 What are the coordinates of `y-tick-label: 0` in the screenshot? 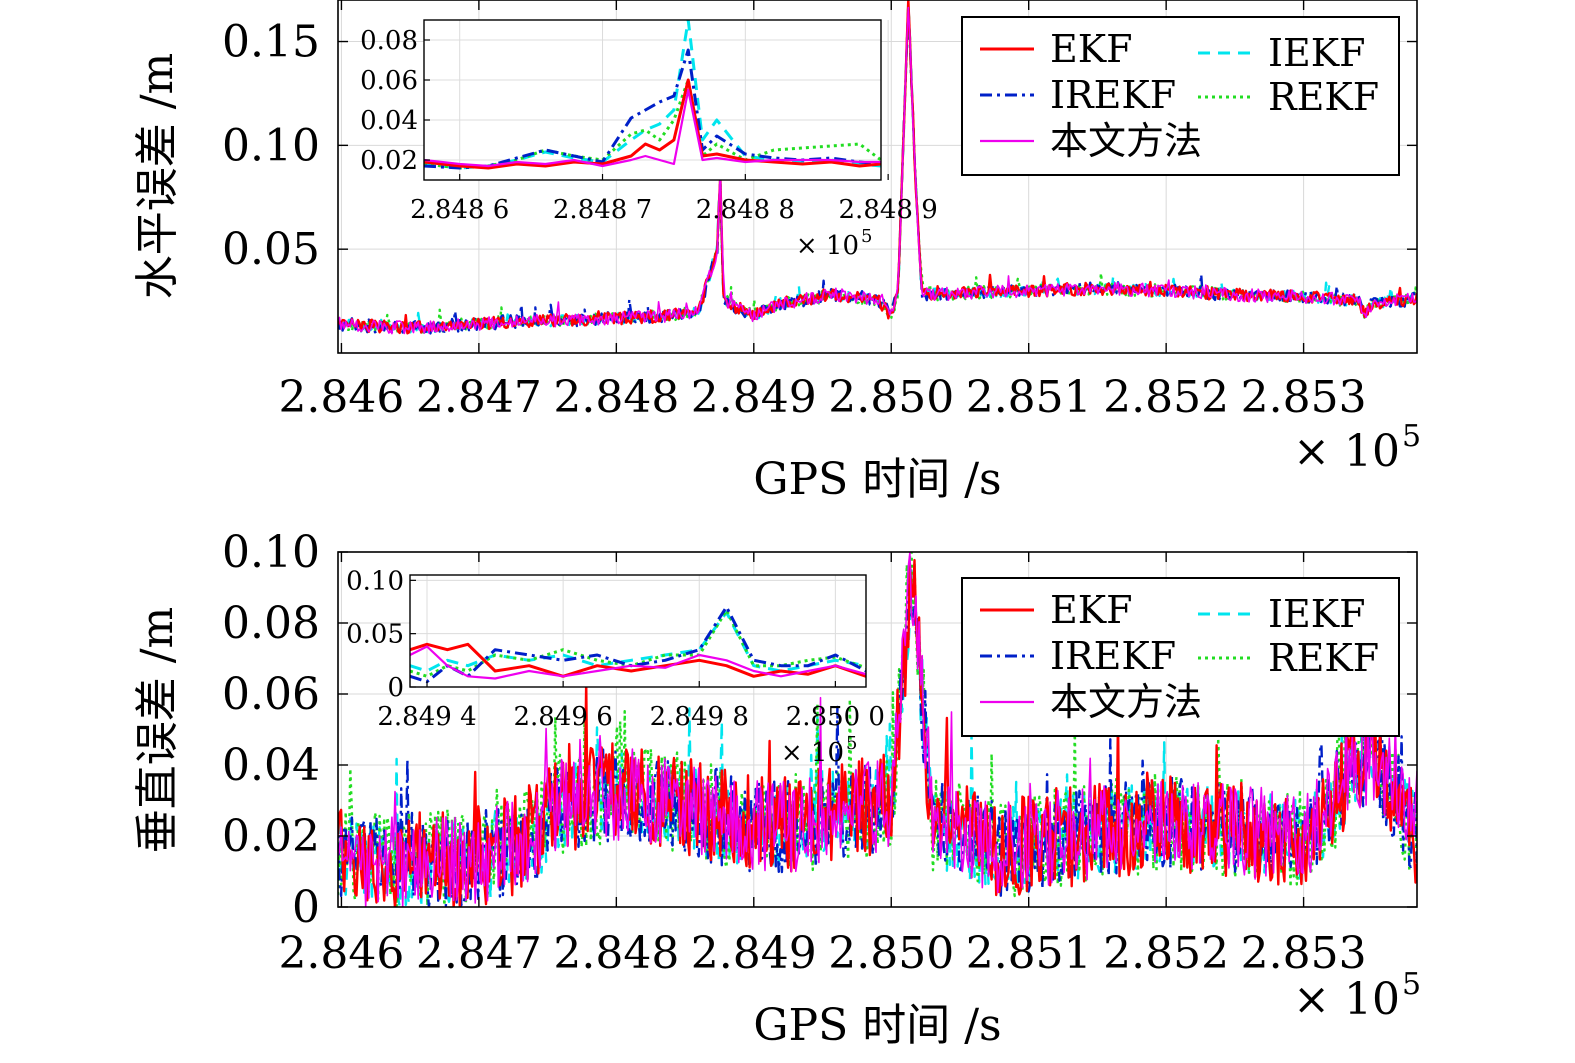 It's located at (306, 907).